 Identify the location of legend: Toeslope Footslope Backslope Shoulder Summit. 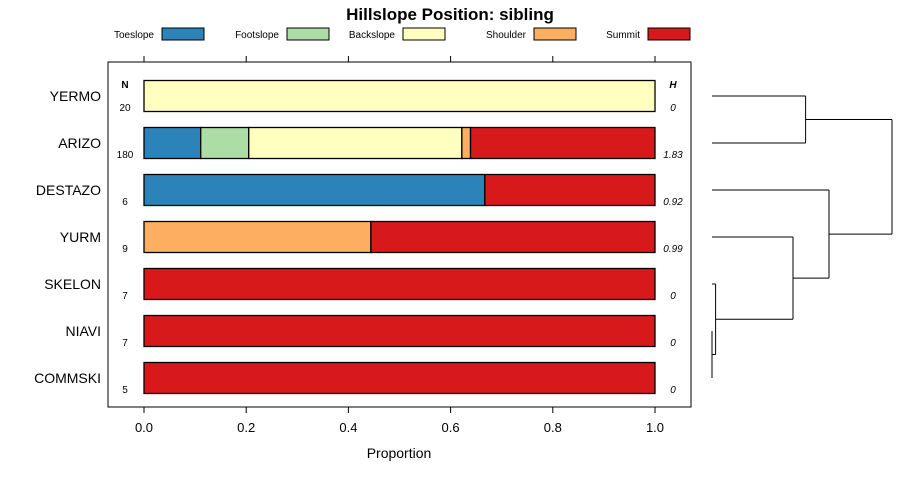
(402, 34).